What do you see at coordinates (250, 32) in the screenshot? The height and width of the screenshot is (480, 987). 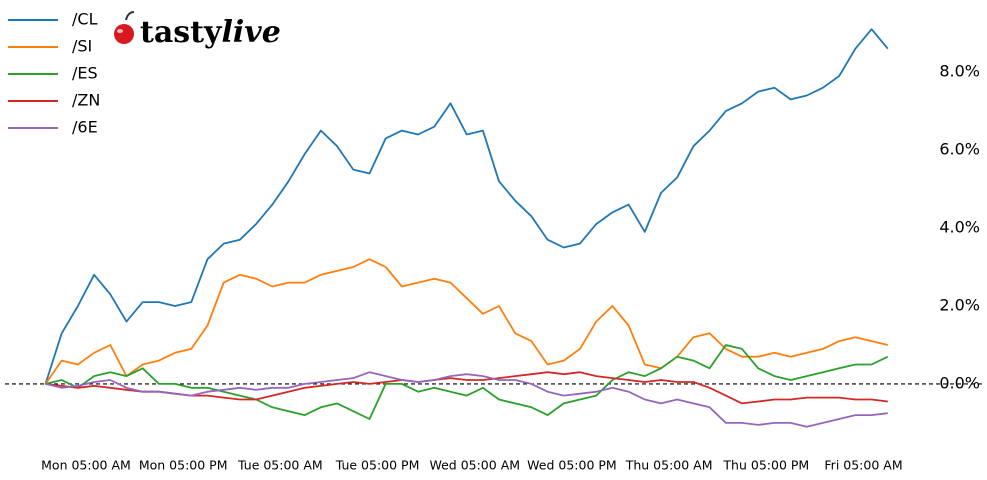 I see `brand-suffix: live` at bounding box center [250, 32].